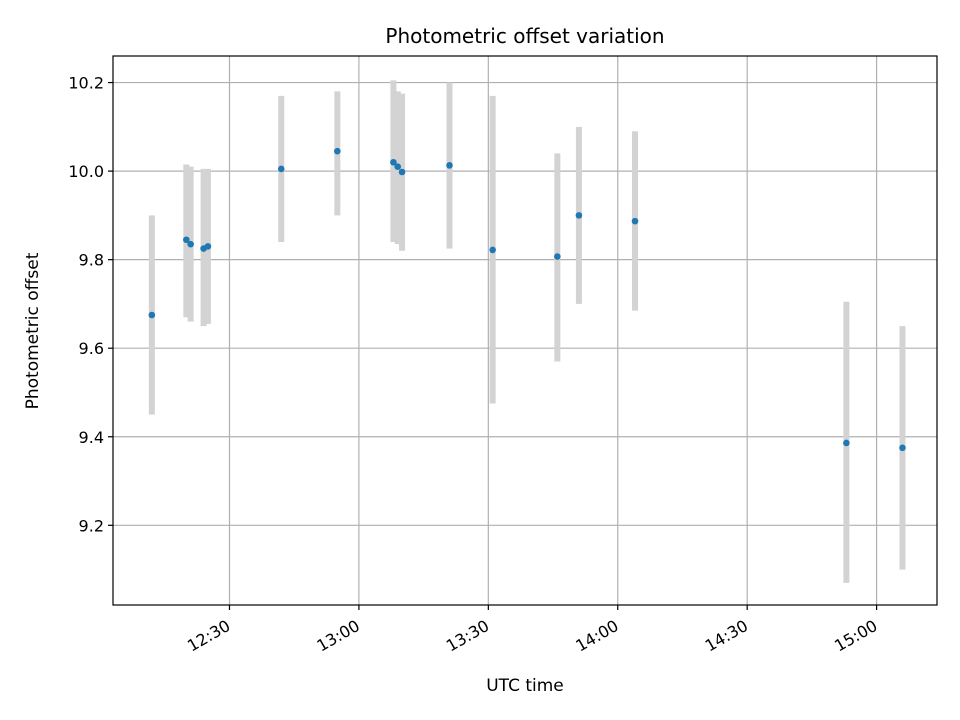  What do you see at coordinates (524, 36) in the screenshot?
I see `chart-title: Photometric offset variation` at bounding box center [524, 36].